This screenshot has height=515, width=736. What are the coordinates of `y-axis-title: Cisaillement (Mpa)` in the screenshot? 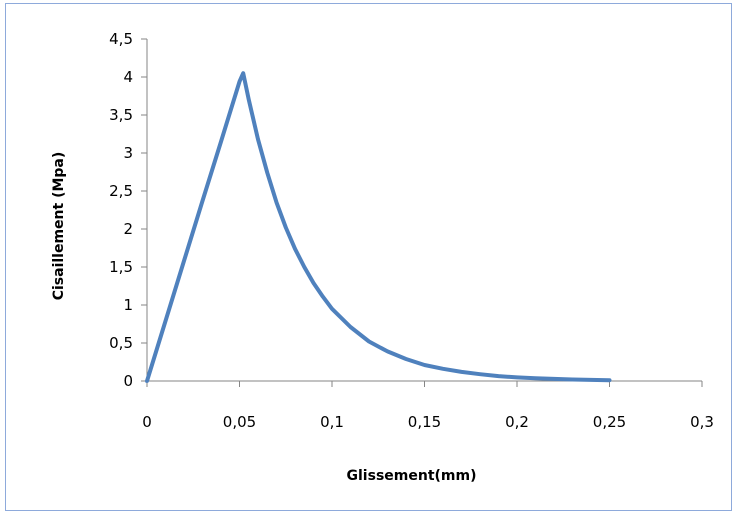 It's located at (59, 226).